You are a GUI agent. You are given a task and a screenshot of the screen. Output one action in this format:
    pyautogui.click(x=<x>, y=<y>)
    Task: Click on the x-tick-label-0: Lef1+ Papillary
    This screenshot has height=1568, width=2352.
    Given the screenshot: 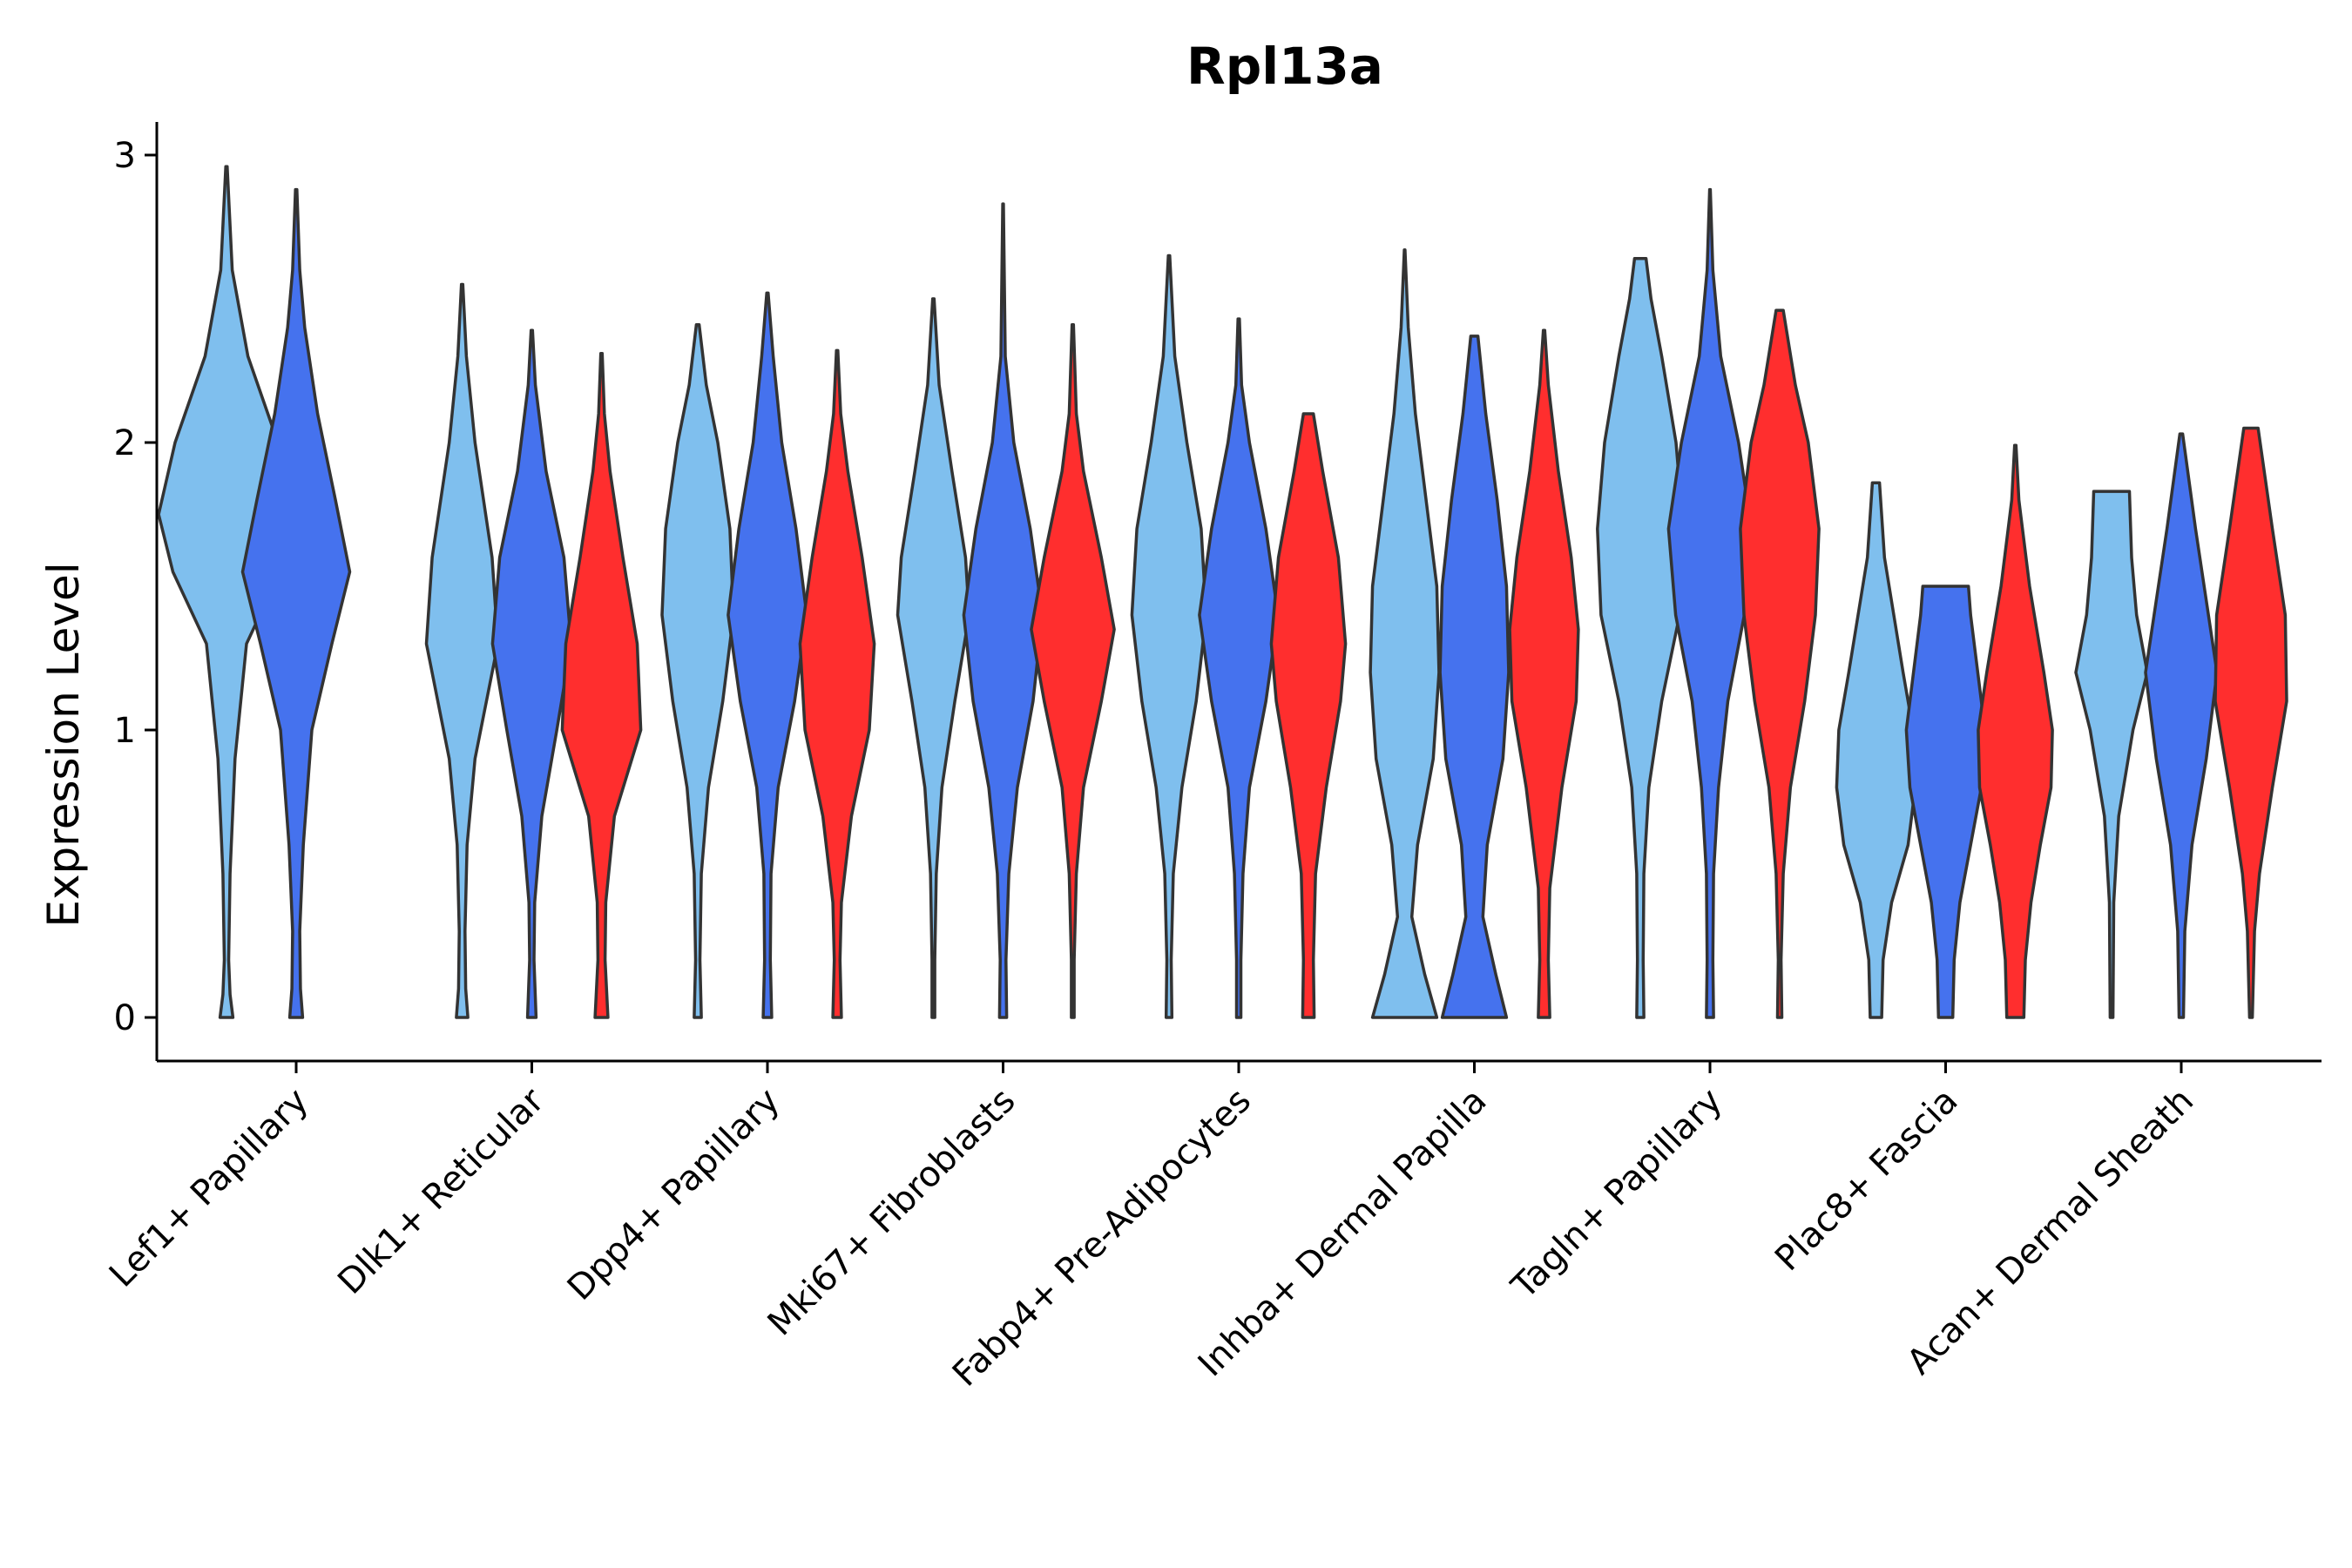 What is the action you would take?
    pyautogui.click(x=209, y=1188)
    